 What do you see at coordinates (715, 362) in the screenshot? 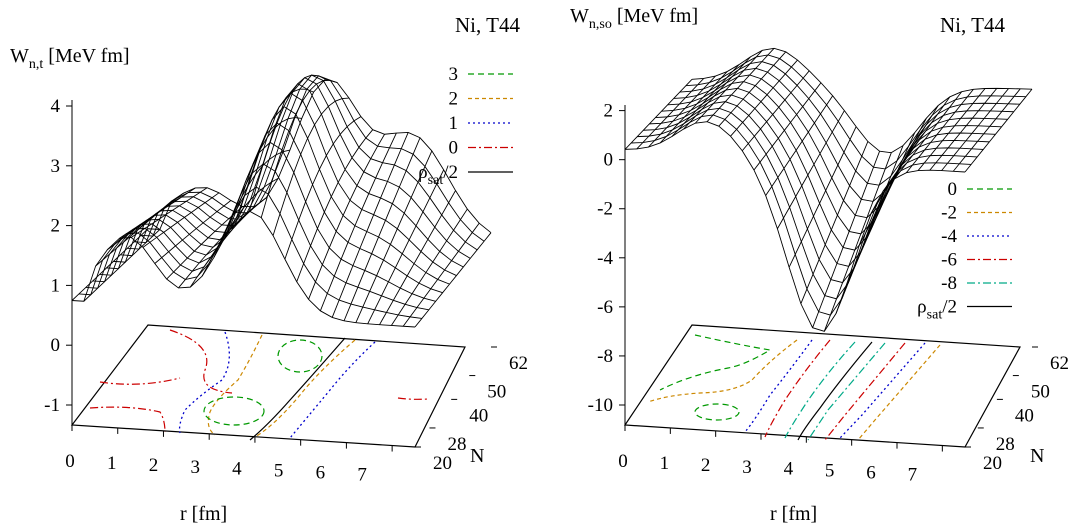
I see `right-contour-green-a` at bounding box center [715, 362].